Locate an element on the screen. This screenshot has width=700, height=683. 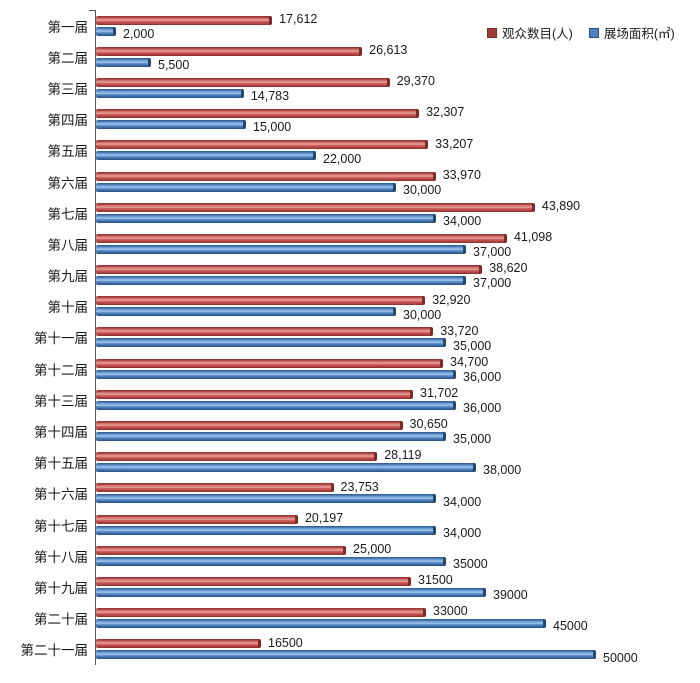
chart-row: 第十一届 33,720 35,000 is located at coordinates (350, 337).